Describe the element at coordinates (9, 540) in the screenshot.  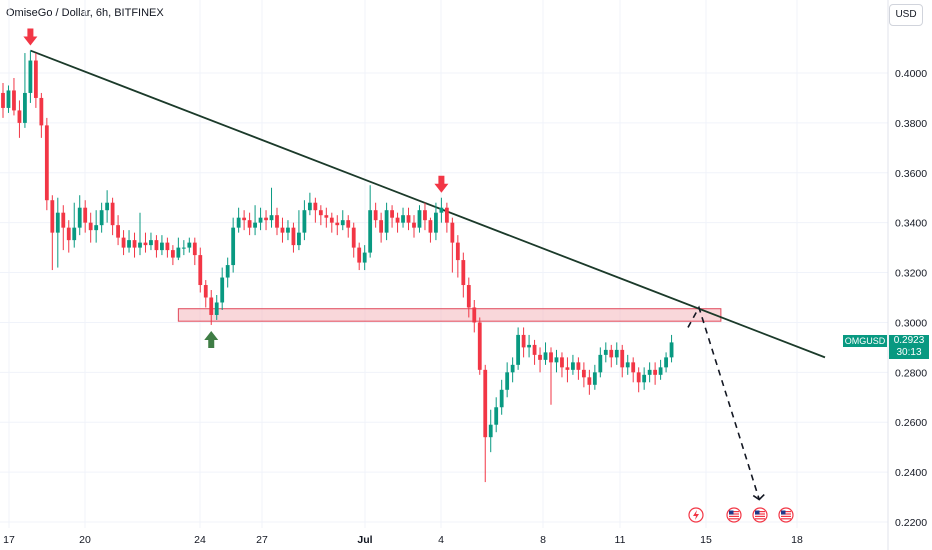
I see `time-tick-label: 17` at that location.